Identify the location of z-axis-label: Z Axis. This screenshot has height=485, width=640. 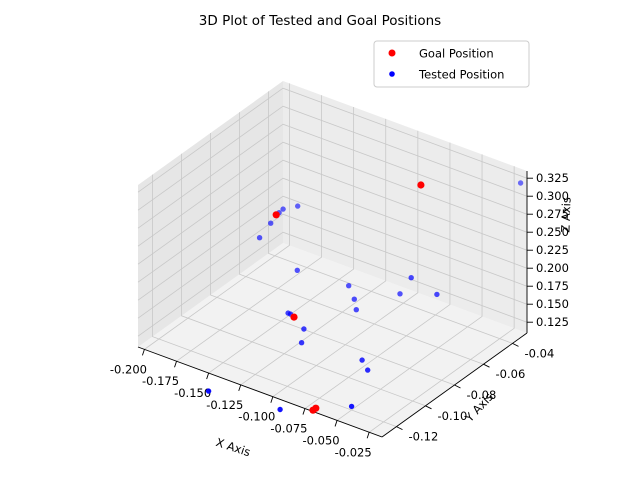
(565, 215).